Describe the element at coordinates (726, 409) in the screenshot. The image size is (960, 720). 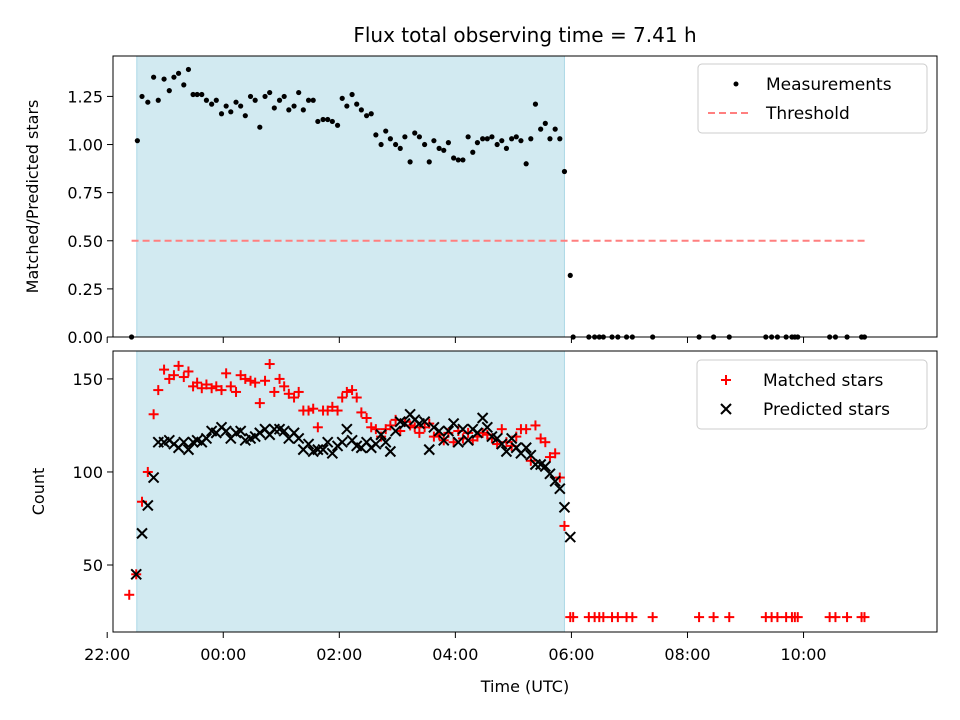
I see `legend-predicted-marker` at that location.